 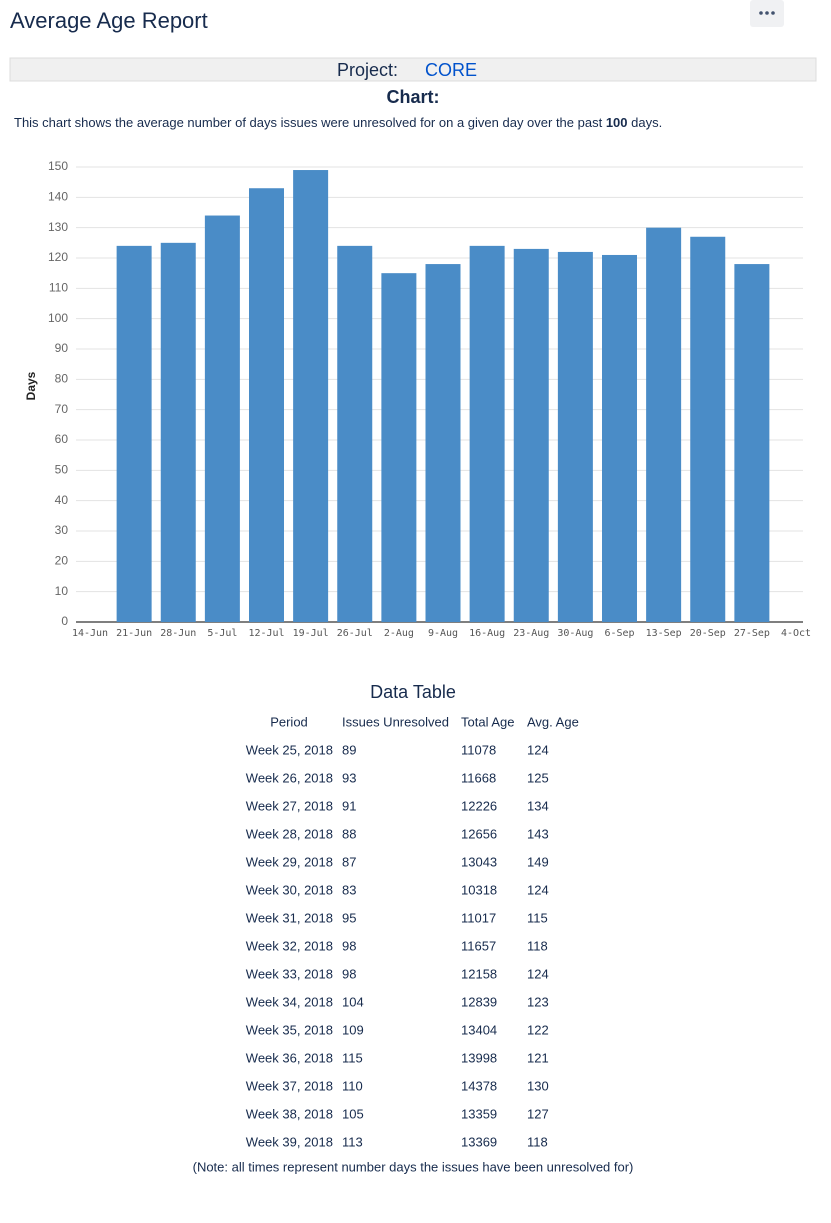 What do you see at coordinates (752, 633) in the screenshot?
I see `x-tick-label: 27-Sep` at bounding box center [752, 633].